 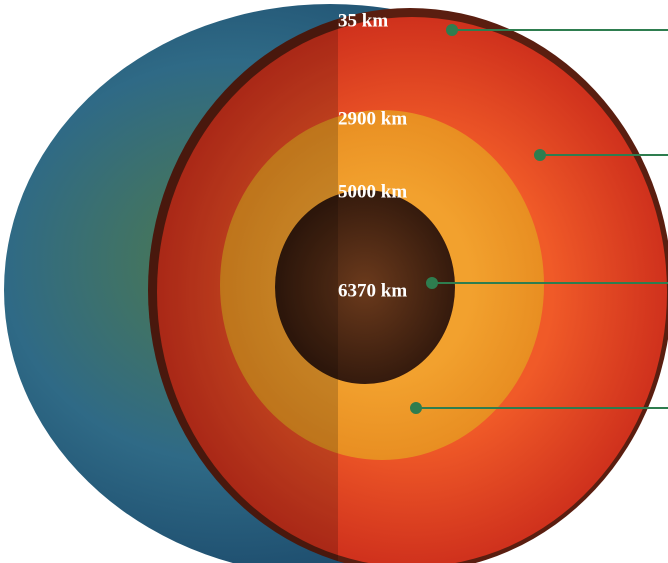 I want to click on inner-core, so click(x=365, y=287).